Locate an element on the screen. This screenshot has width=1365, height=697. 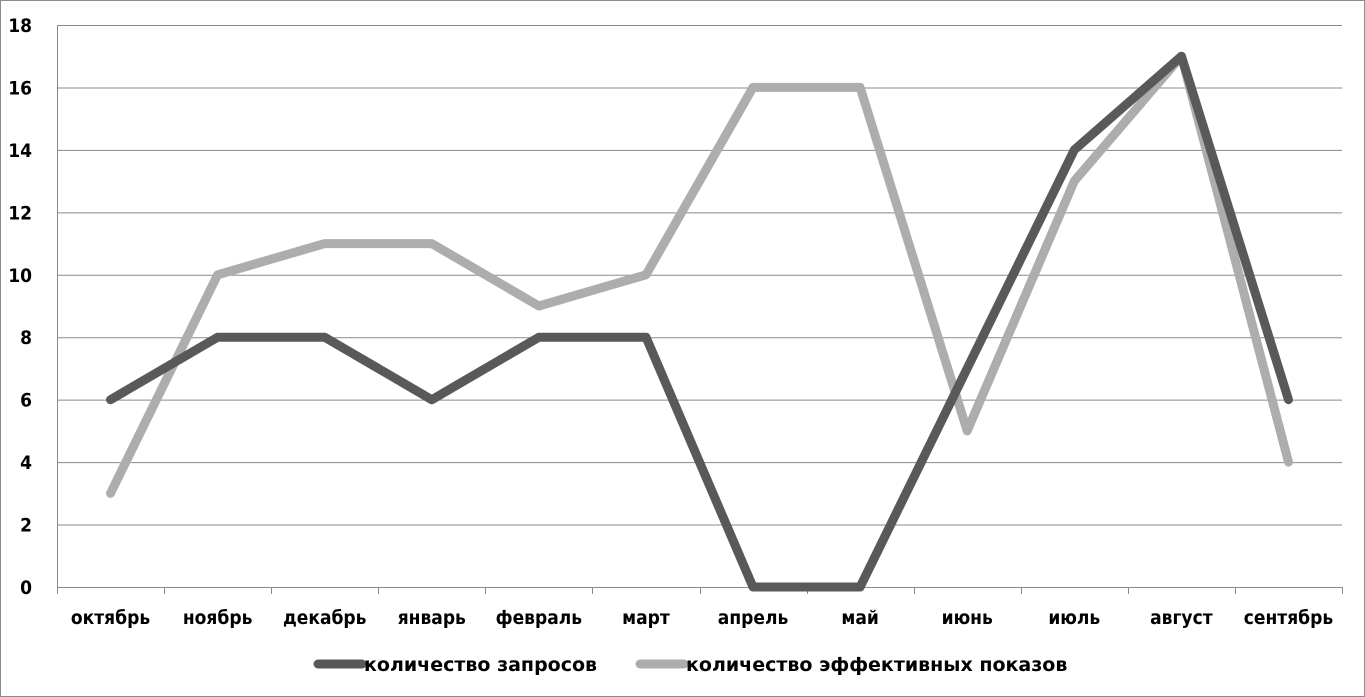
x-tick-label: апрель is located at coordinates (753, 618).